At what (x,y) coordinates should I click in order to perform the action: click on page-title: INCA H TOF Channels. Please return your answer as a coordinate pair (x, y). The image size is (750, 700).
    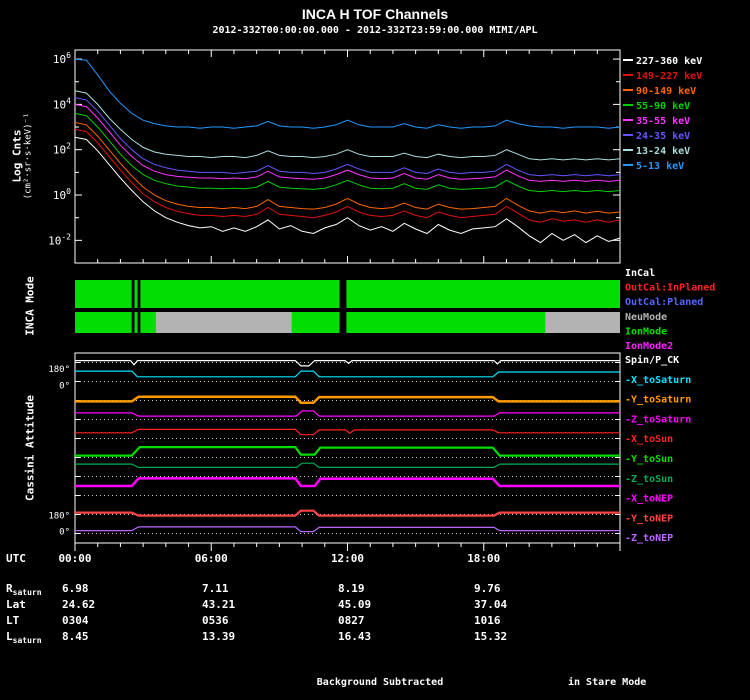
    Looking at the image, I should click on (375, 14).